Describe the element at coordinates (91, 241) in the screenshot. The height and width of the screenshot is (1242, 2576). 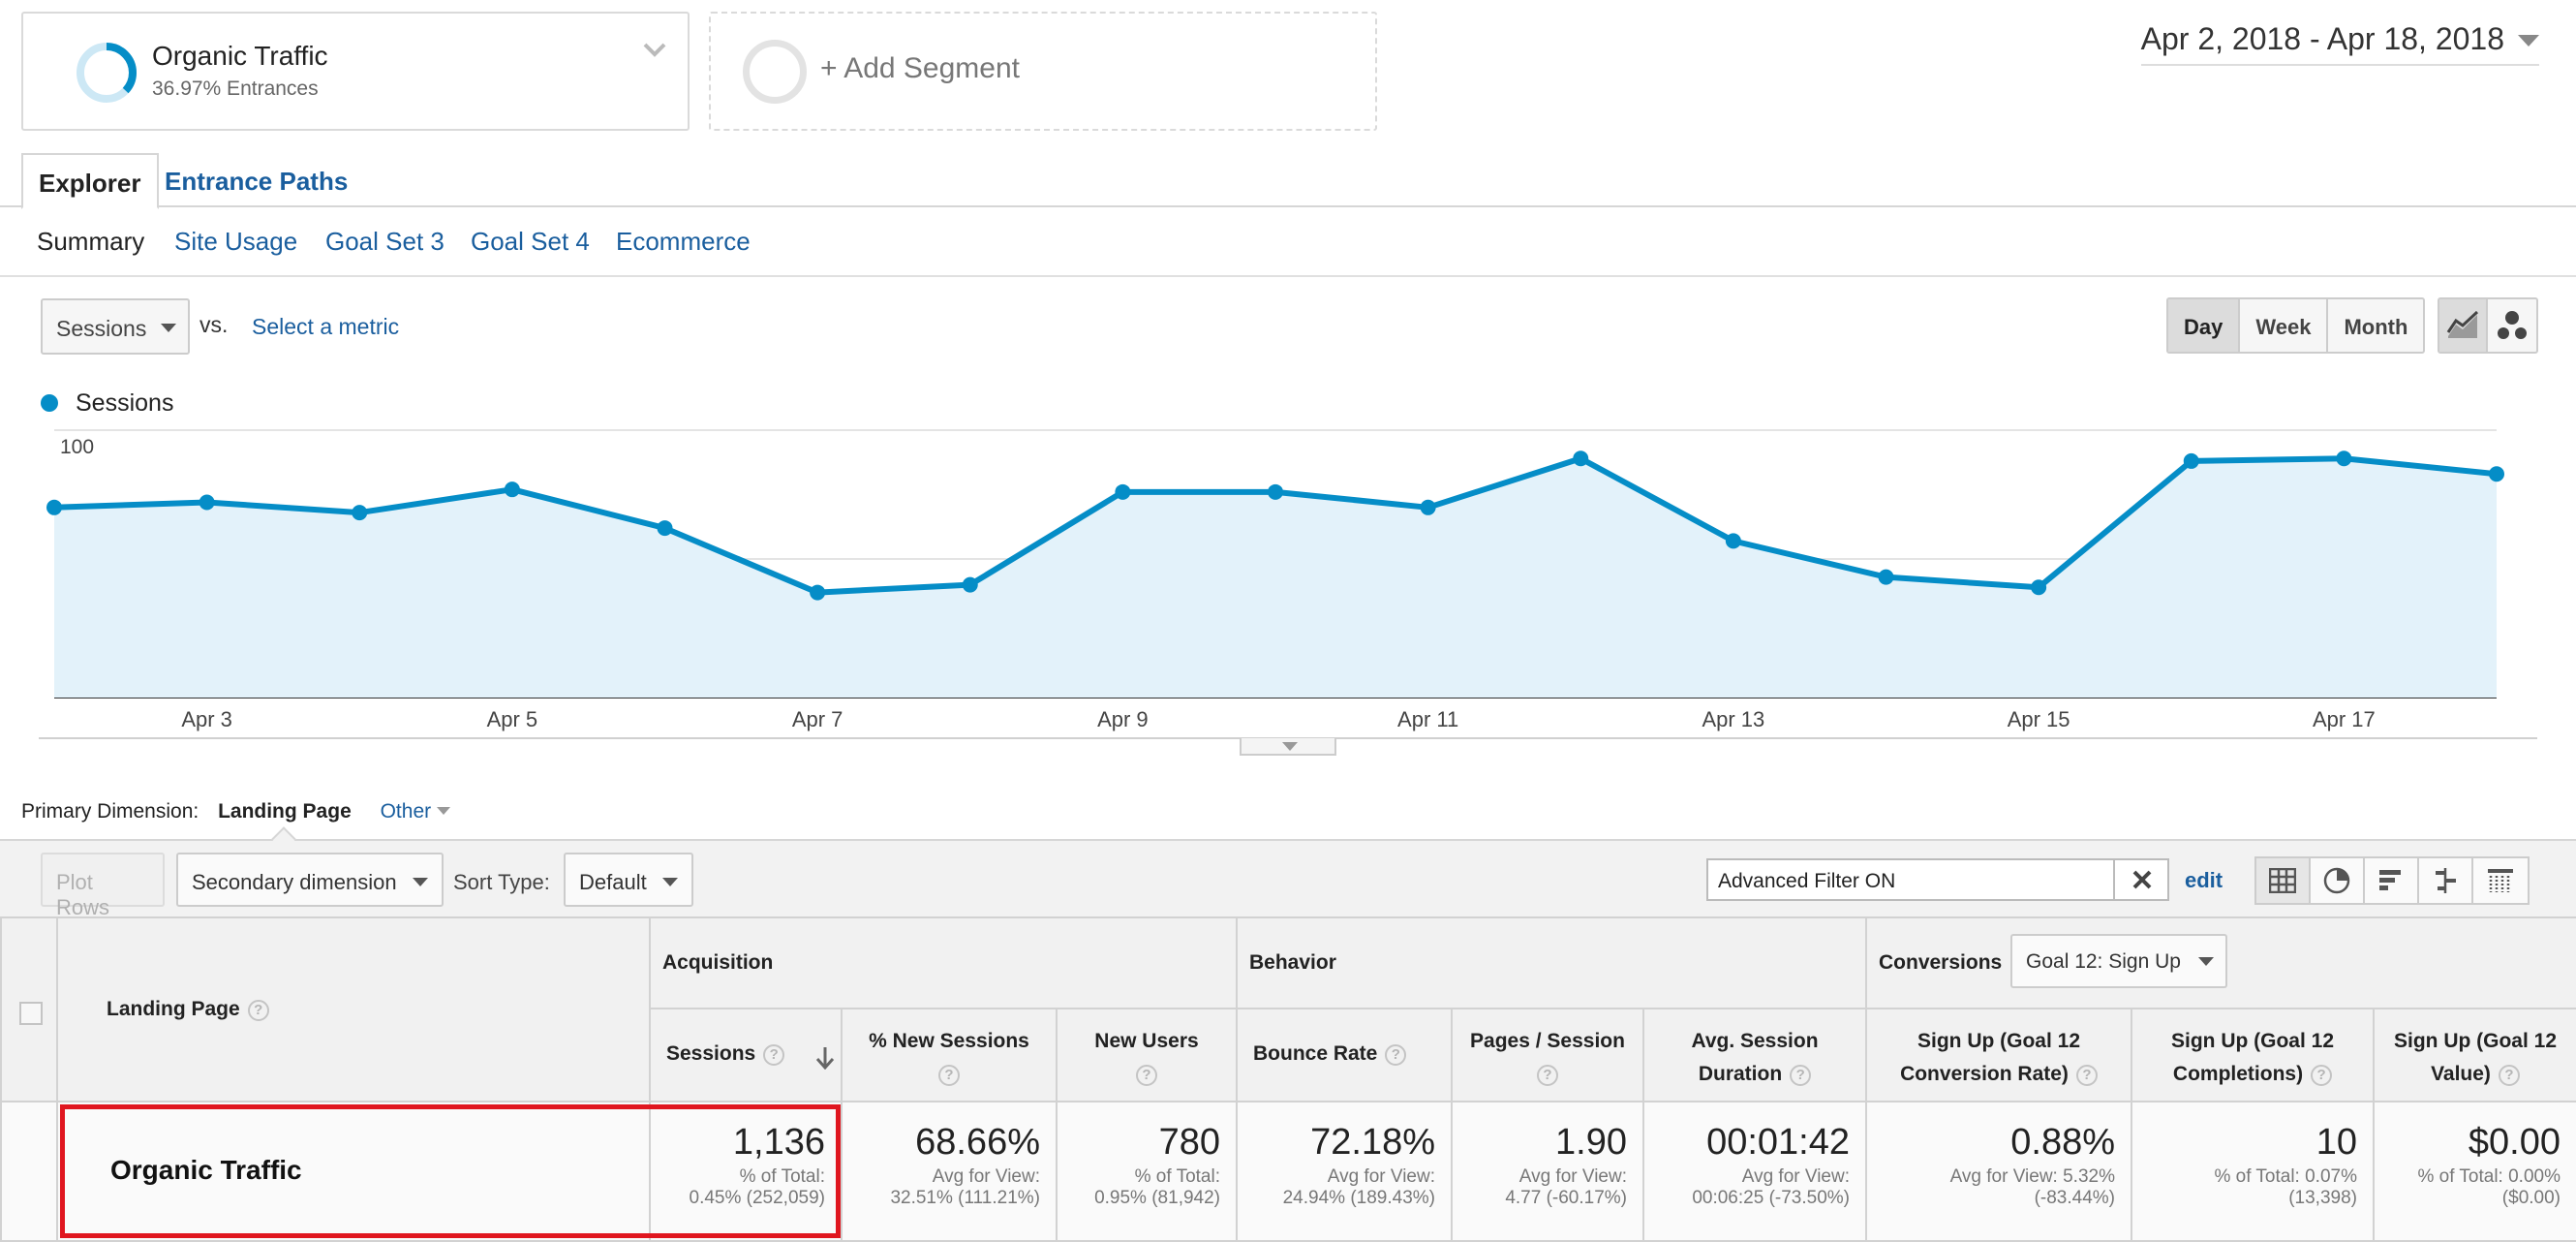
I see `subtab-summary: Summary` at that location.